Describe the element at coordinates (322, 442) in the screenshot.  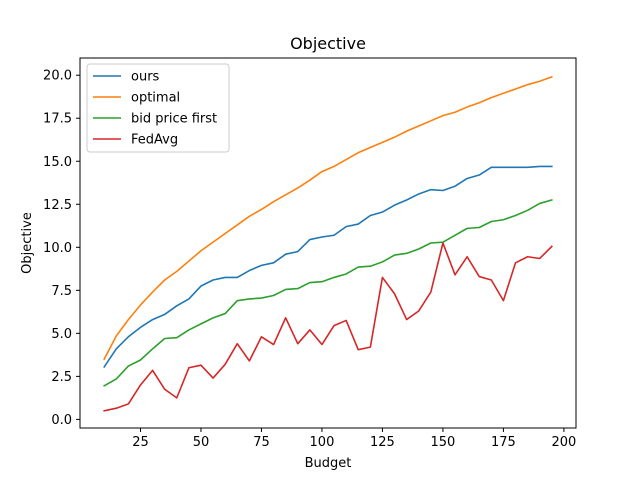
I see `x-tick-label: 100` at that location.